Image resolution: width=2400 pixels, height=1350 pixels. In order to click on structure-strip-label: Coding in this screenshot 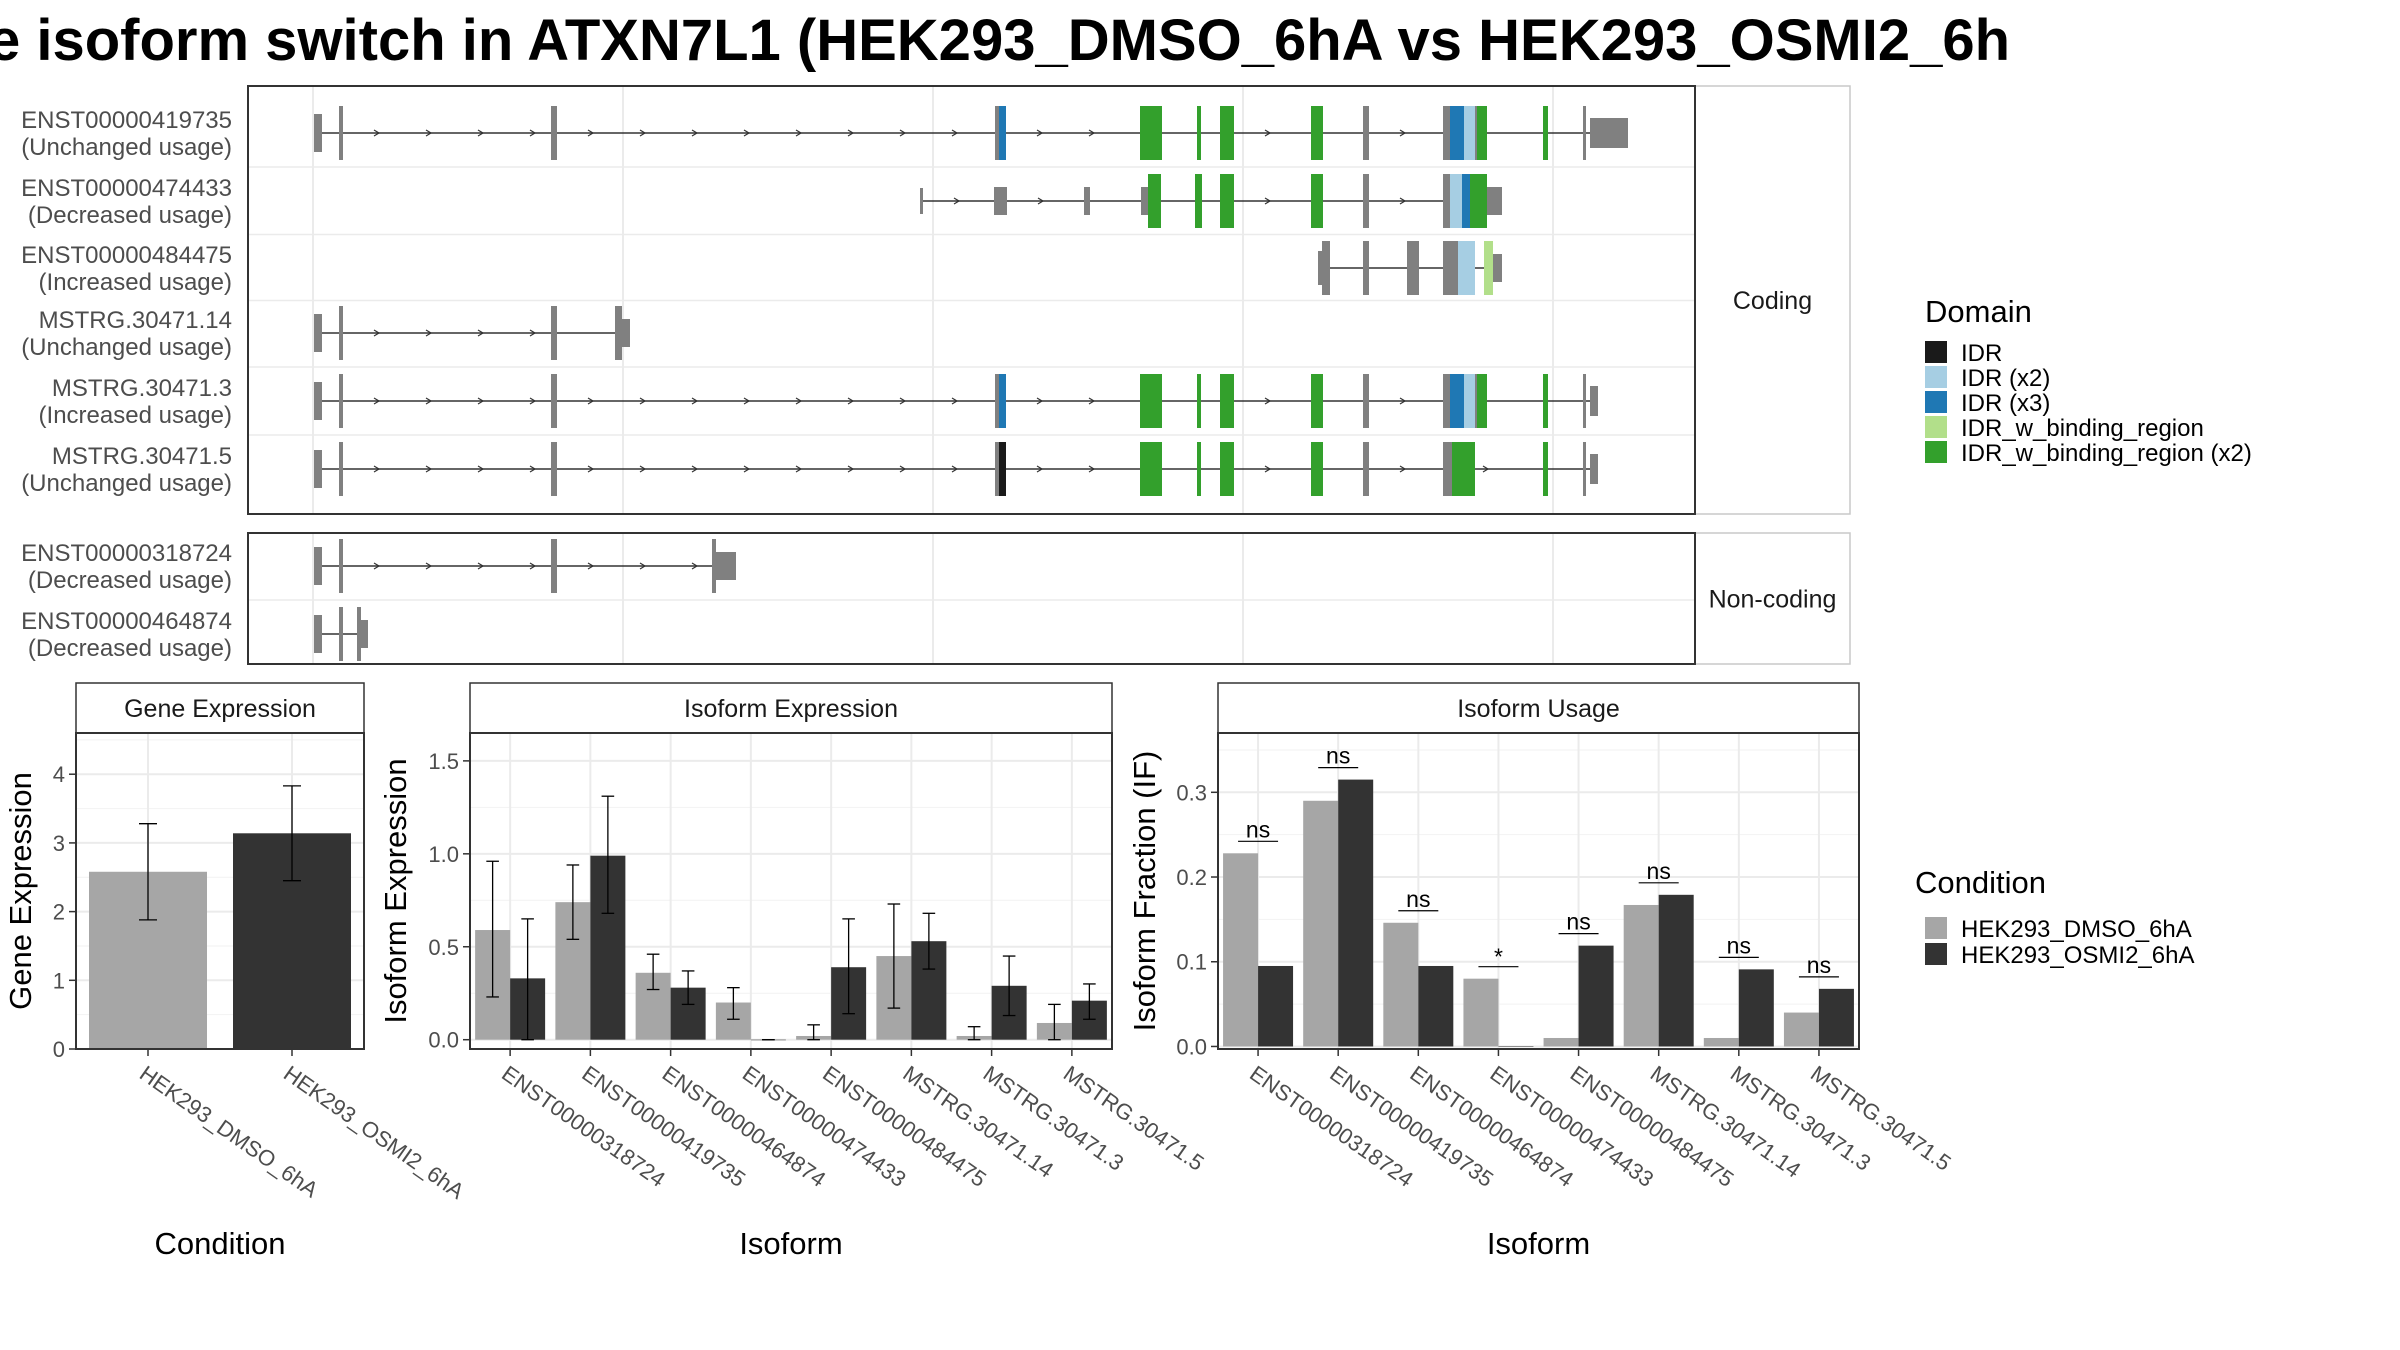, I will do `click(1772, 301)`.